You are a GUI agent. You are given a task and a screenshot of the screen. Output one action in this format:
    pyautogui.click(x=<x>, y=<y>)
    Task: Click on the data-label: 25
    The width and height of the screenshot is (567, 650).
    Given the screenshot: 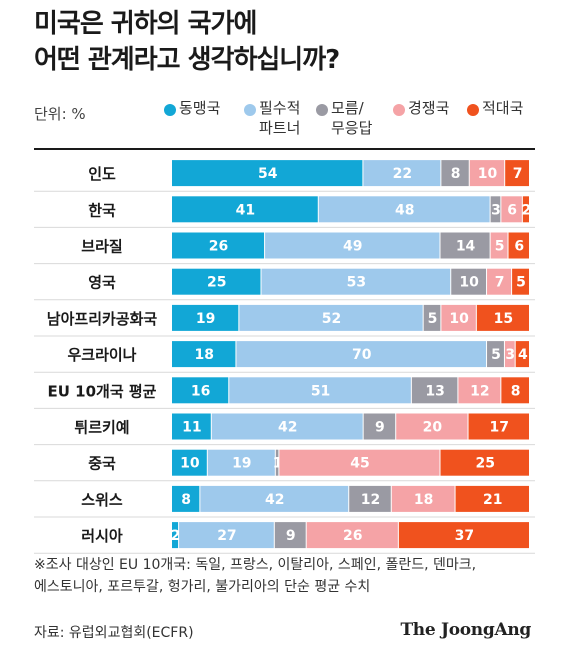 What is the action you would take?
    pyautogui.click(x=485, y=464)
    